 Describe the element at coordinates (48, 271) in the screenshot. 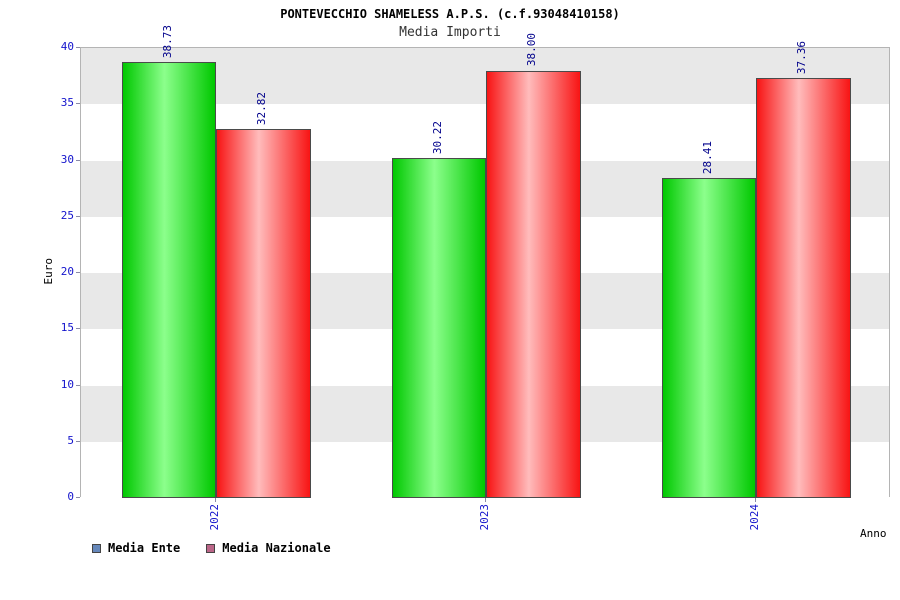

I see `y-axis-title: Euro` at that location.